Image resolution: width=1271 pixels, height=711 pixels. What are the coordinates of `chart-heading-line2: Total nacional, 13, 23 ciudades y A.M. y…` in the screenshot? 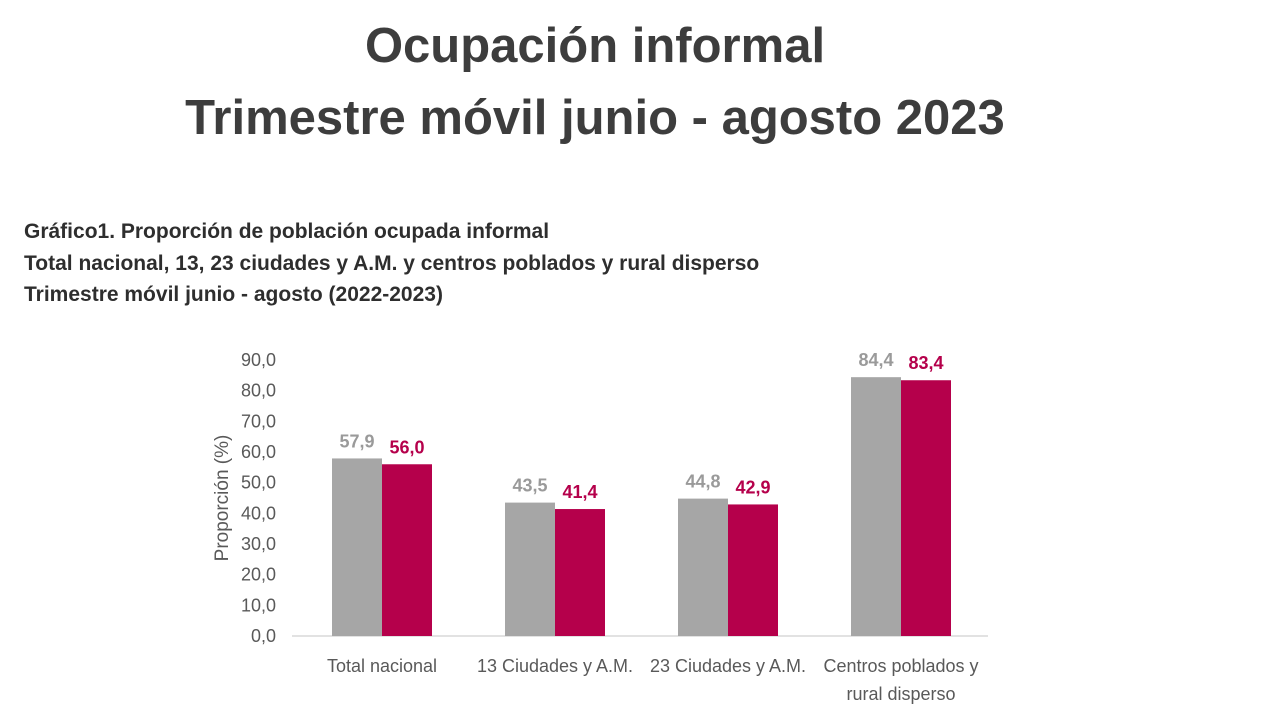 It's located at (392, 263).